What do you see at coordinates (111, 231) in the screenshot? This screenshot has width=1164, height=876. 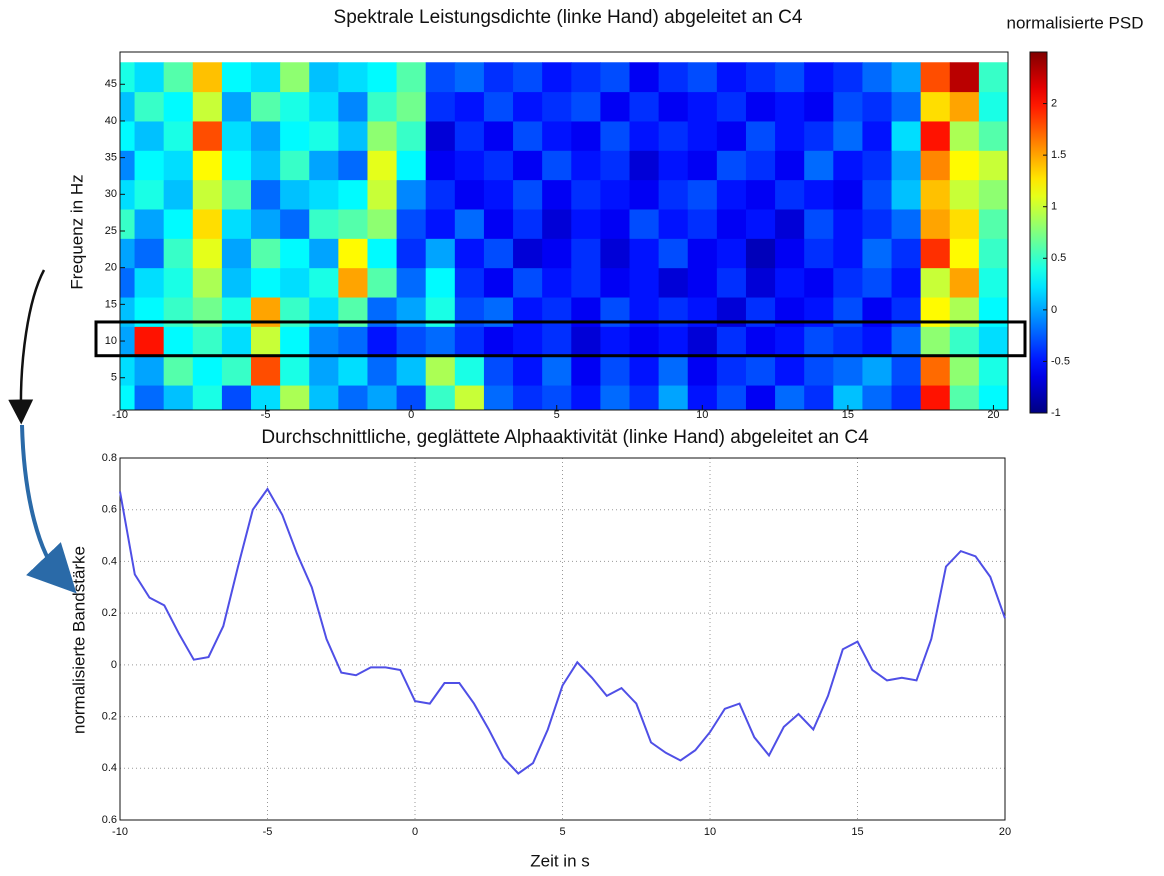 I see `y-tick-label: 25` at bounding box center [111, 231].